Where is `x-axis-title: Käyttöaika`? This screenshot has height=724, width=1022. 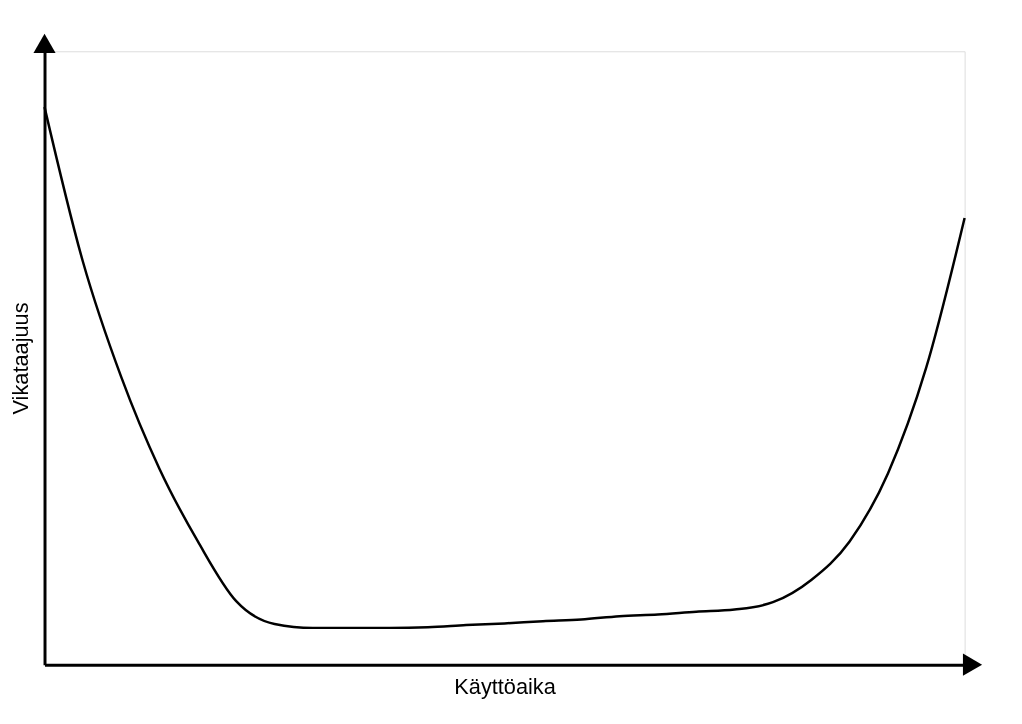 x-axis-title: Käyttöaika is located at coordinates (505, 686).